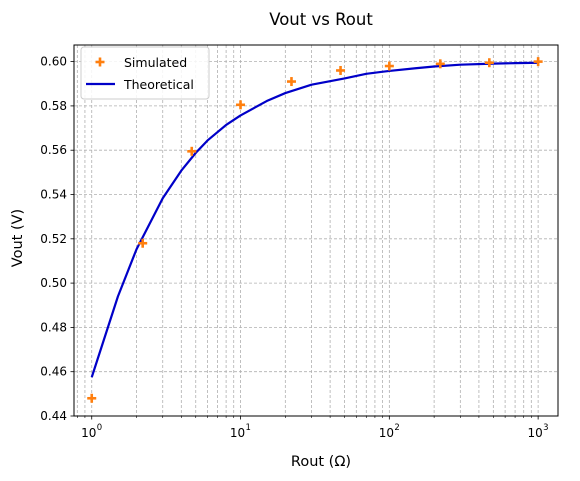  I want to click on y-axis-label: Vout (V), so click(18, 238).